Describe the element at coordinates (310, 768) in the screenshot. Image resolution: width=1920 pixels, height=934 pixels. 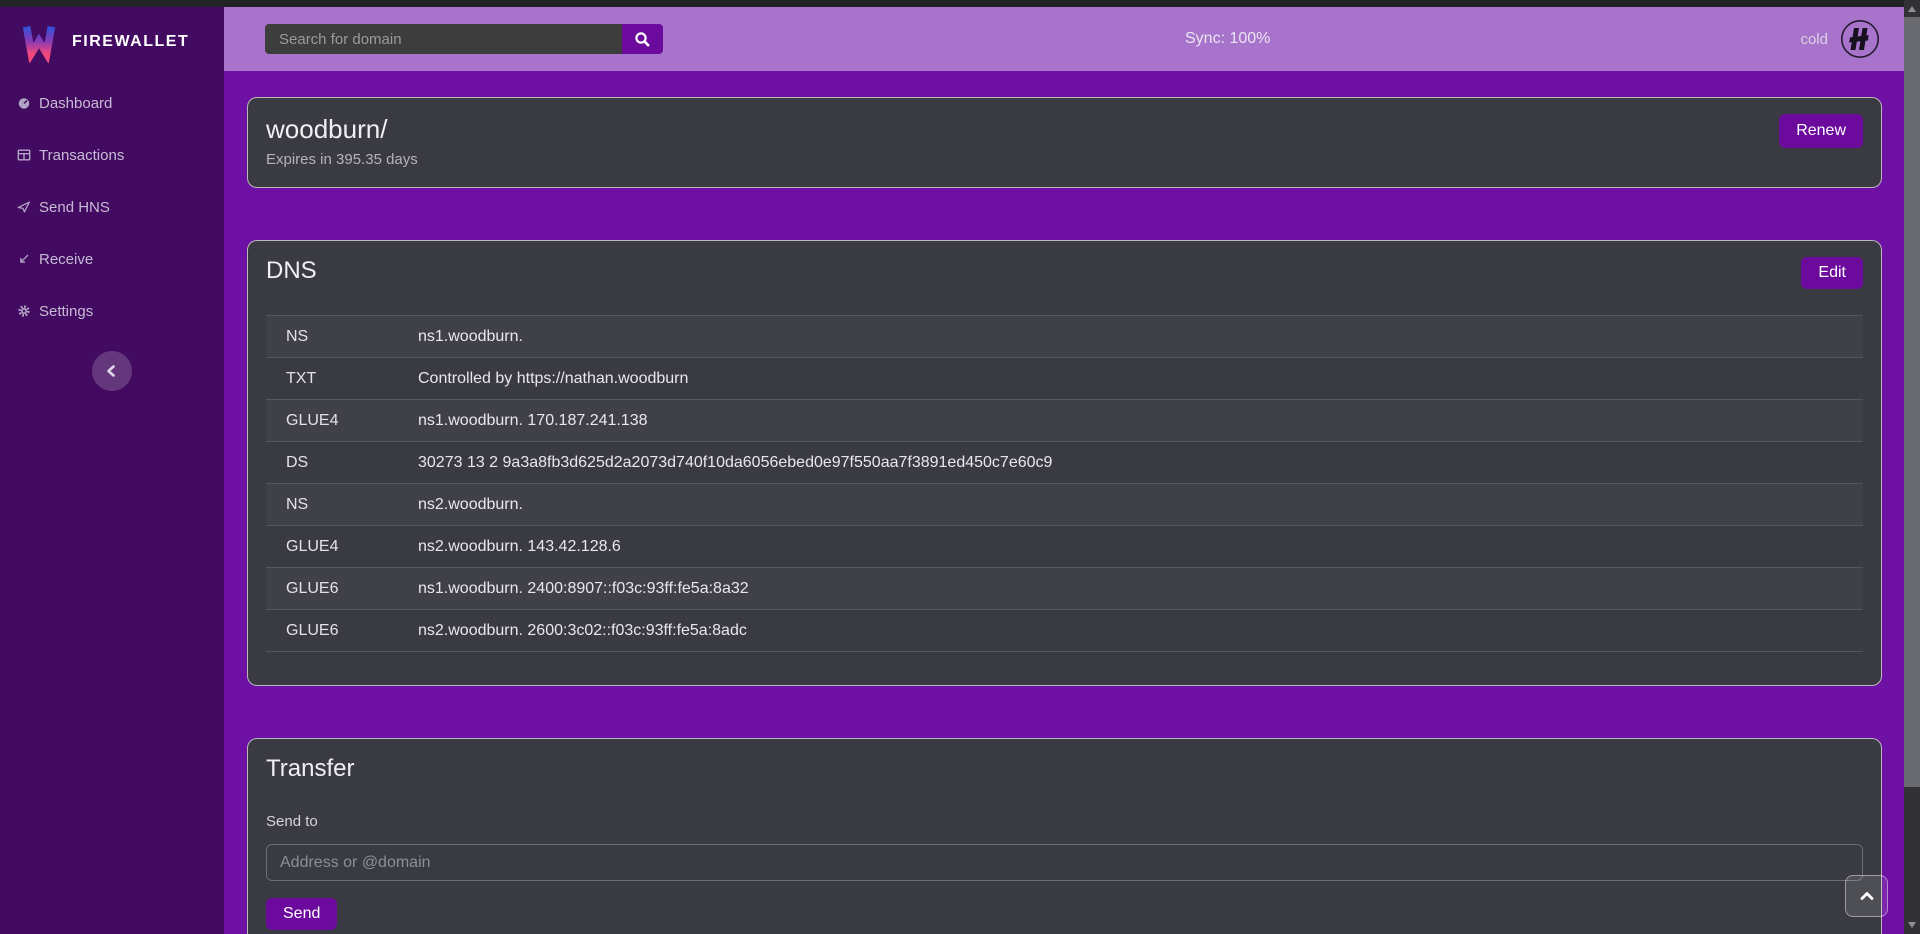
I see `transfer-card-title: Transfer` at that location.